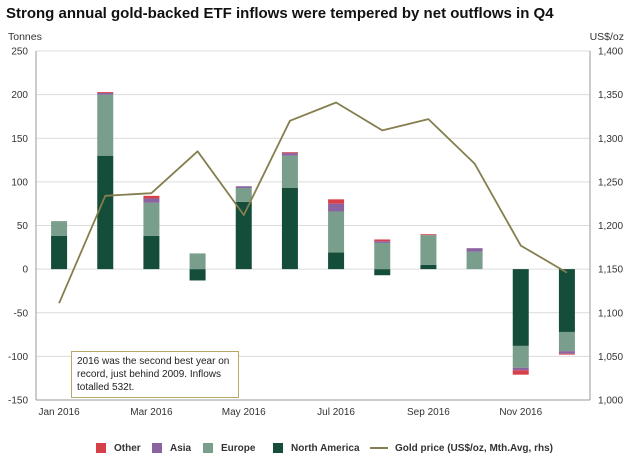 Image resolution: width=634 pixels, height=459 pixels. What do you see at coordinates (151, 412) in the screenshot?
I see `x-tick-label: Mar 2016` at bounding box center [151, 412].